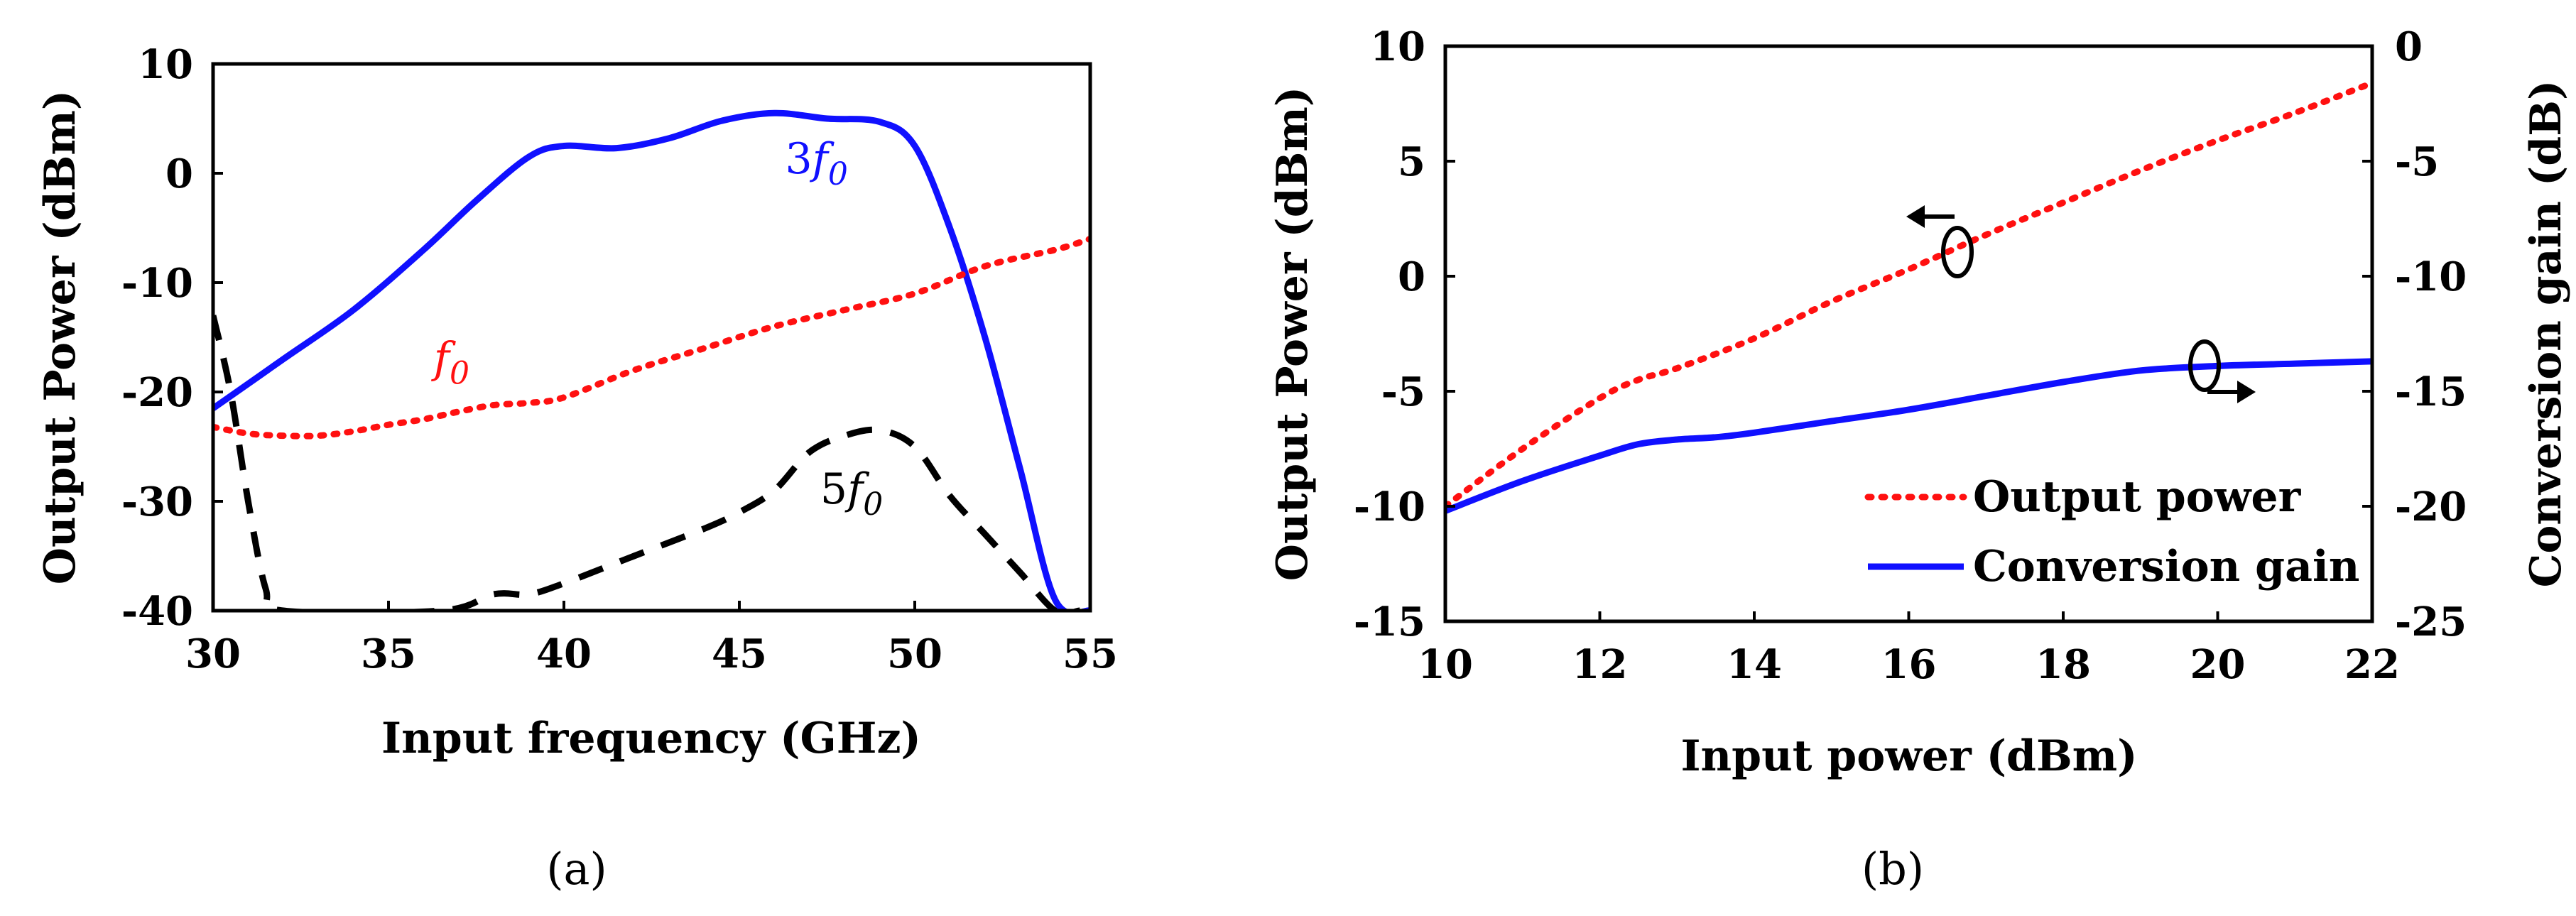  Describe the element at coordinates (2431, 276) in the screenshot. I see `y2-tick-label: -10` at that location.